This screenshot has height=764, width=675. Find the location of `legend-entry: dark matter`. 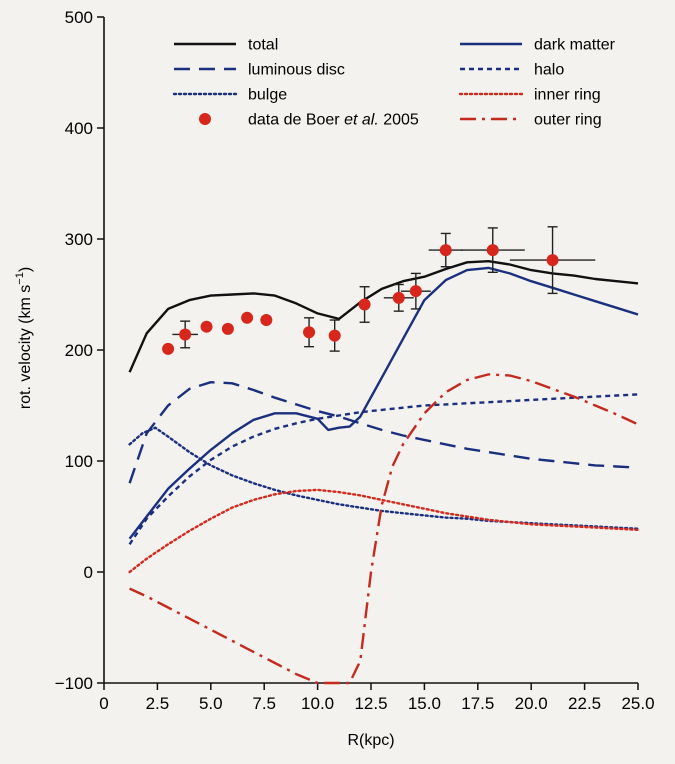

legend-entry: dark matter is located at coordinates (538, 45).